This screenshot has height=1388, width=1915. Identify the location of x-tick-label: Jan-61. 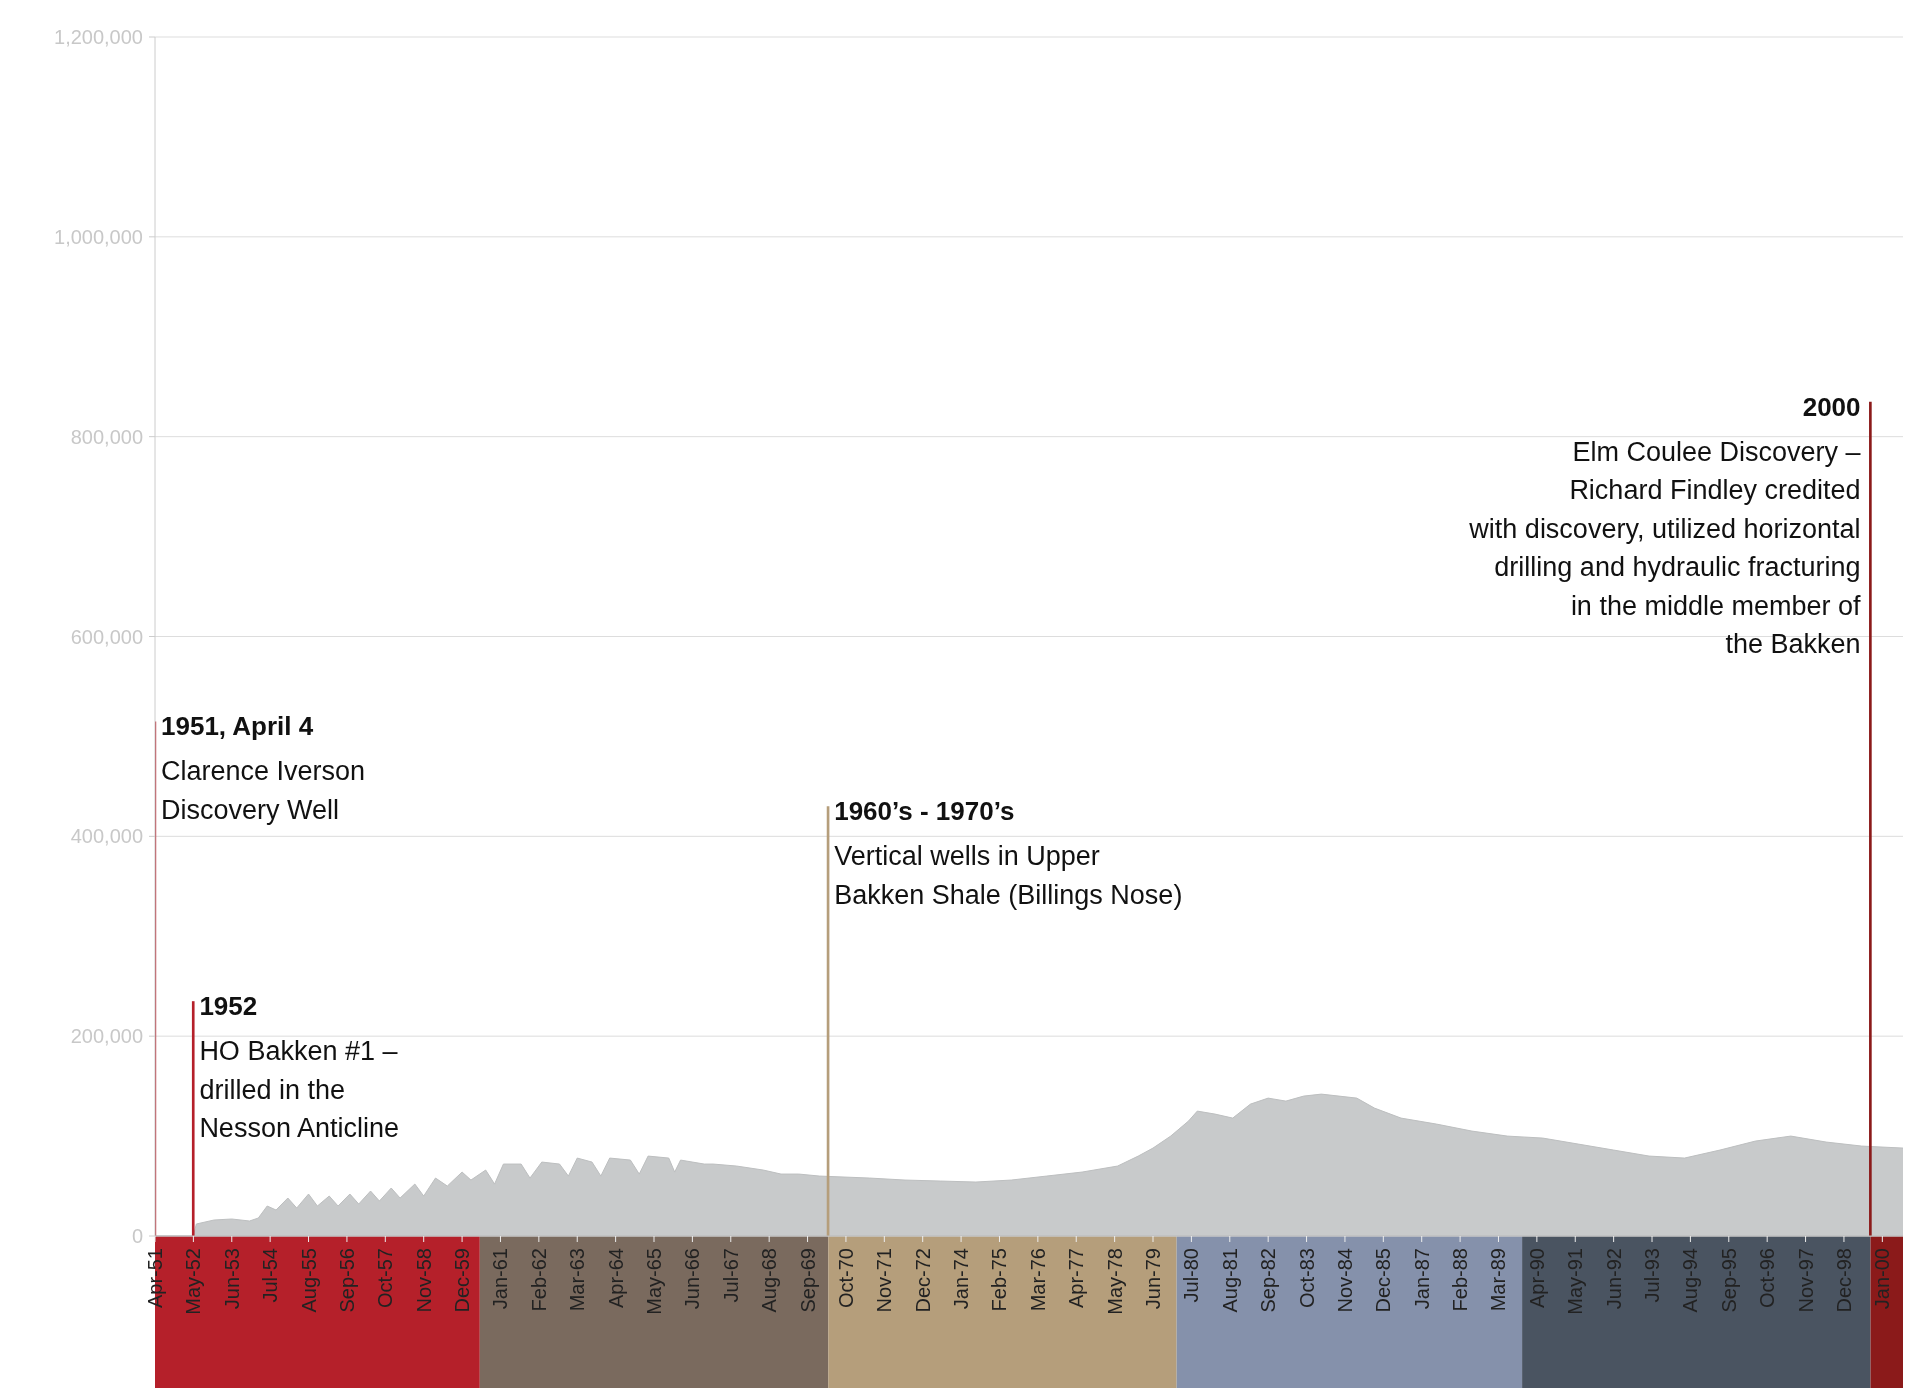
(500, 1279).